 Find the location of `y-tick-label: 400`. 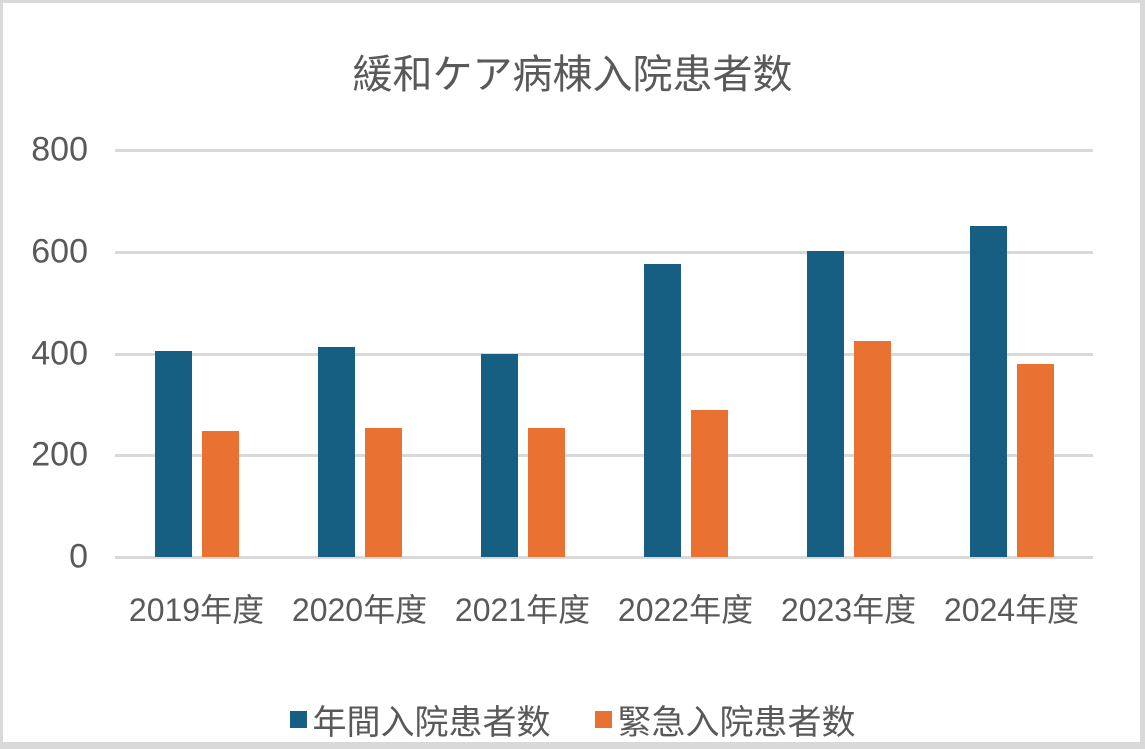

y-tick-label: 400 is located at coordinates (59, 353).